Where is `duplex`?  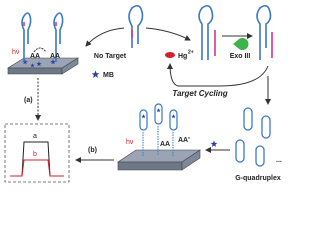 duplex is located at coordinates (206, 32).